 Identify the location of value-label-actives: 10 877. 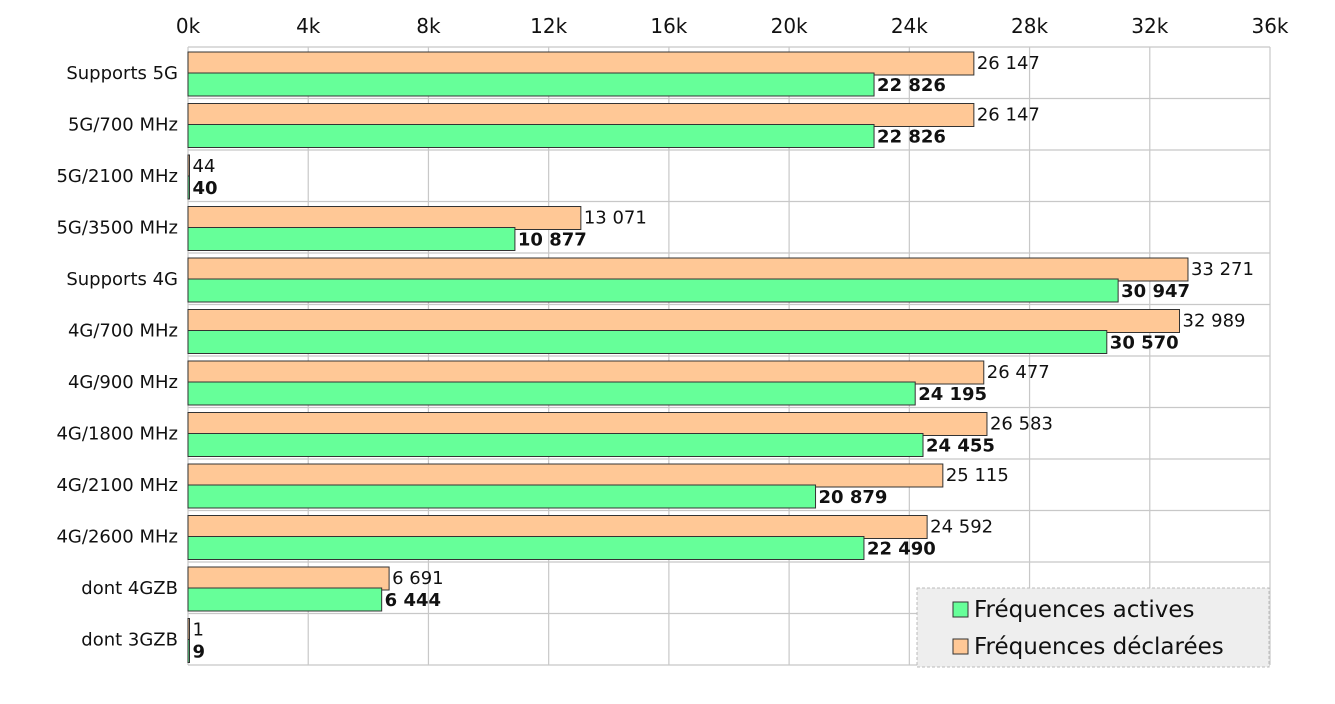
(552, 240).